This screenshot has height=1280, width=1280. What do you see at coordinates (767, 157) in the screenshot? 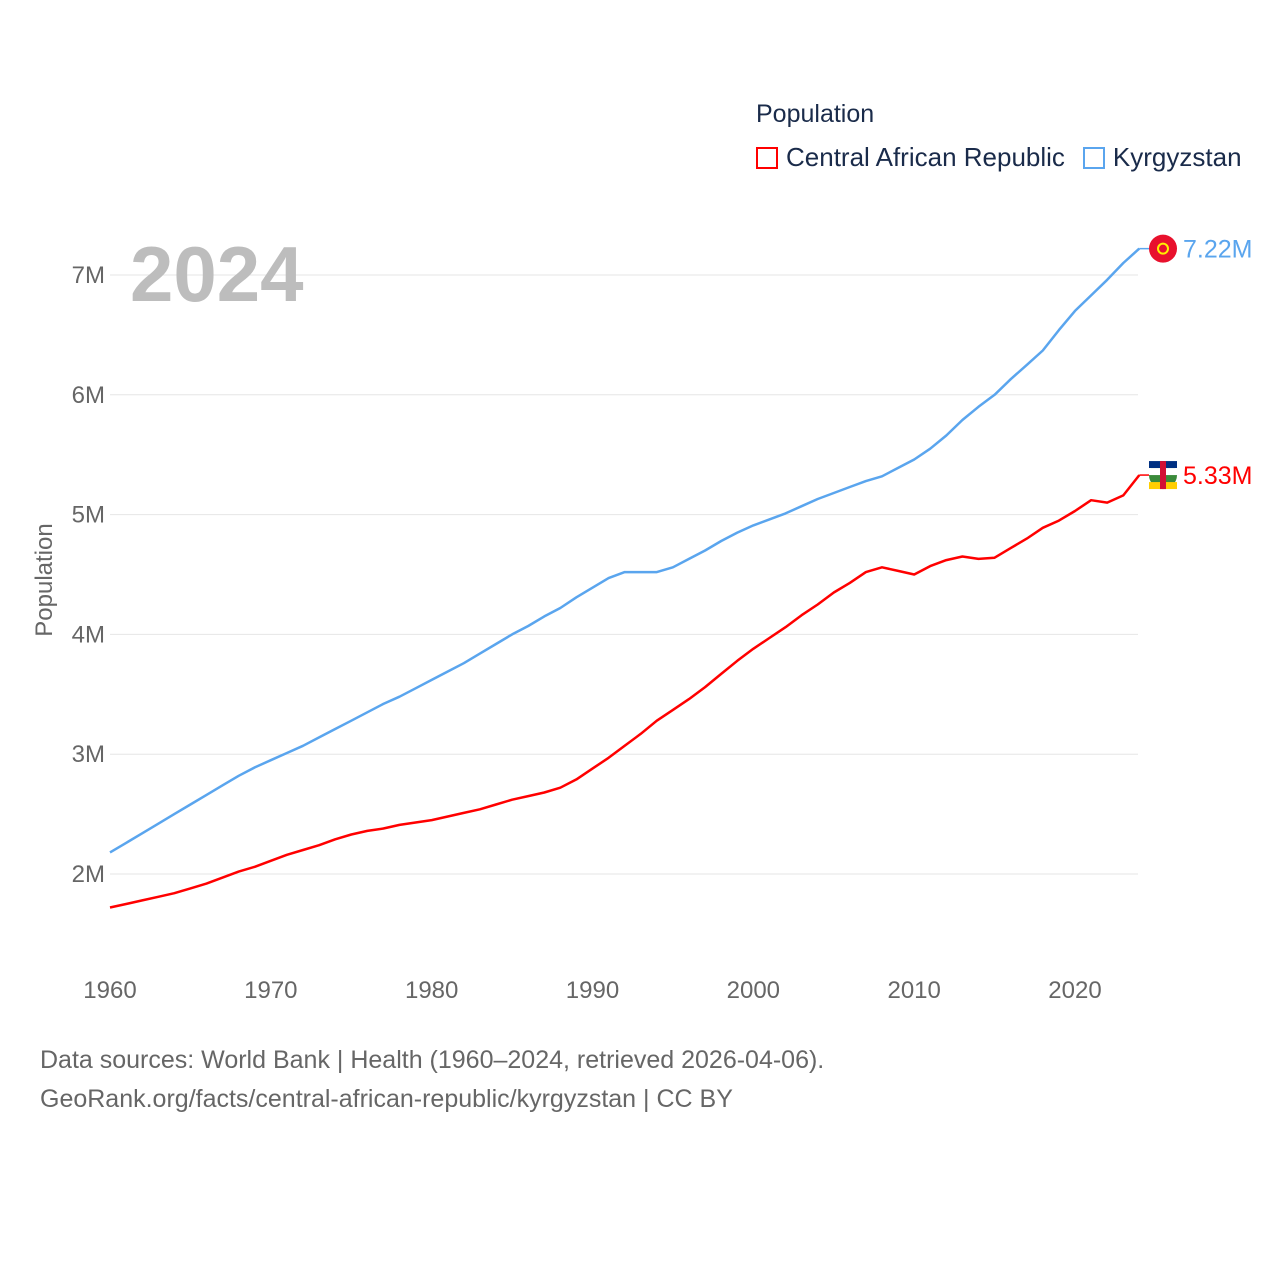
I see `legend-swatch-car` at bounding box center [767, 157].